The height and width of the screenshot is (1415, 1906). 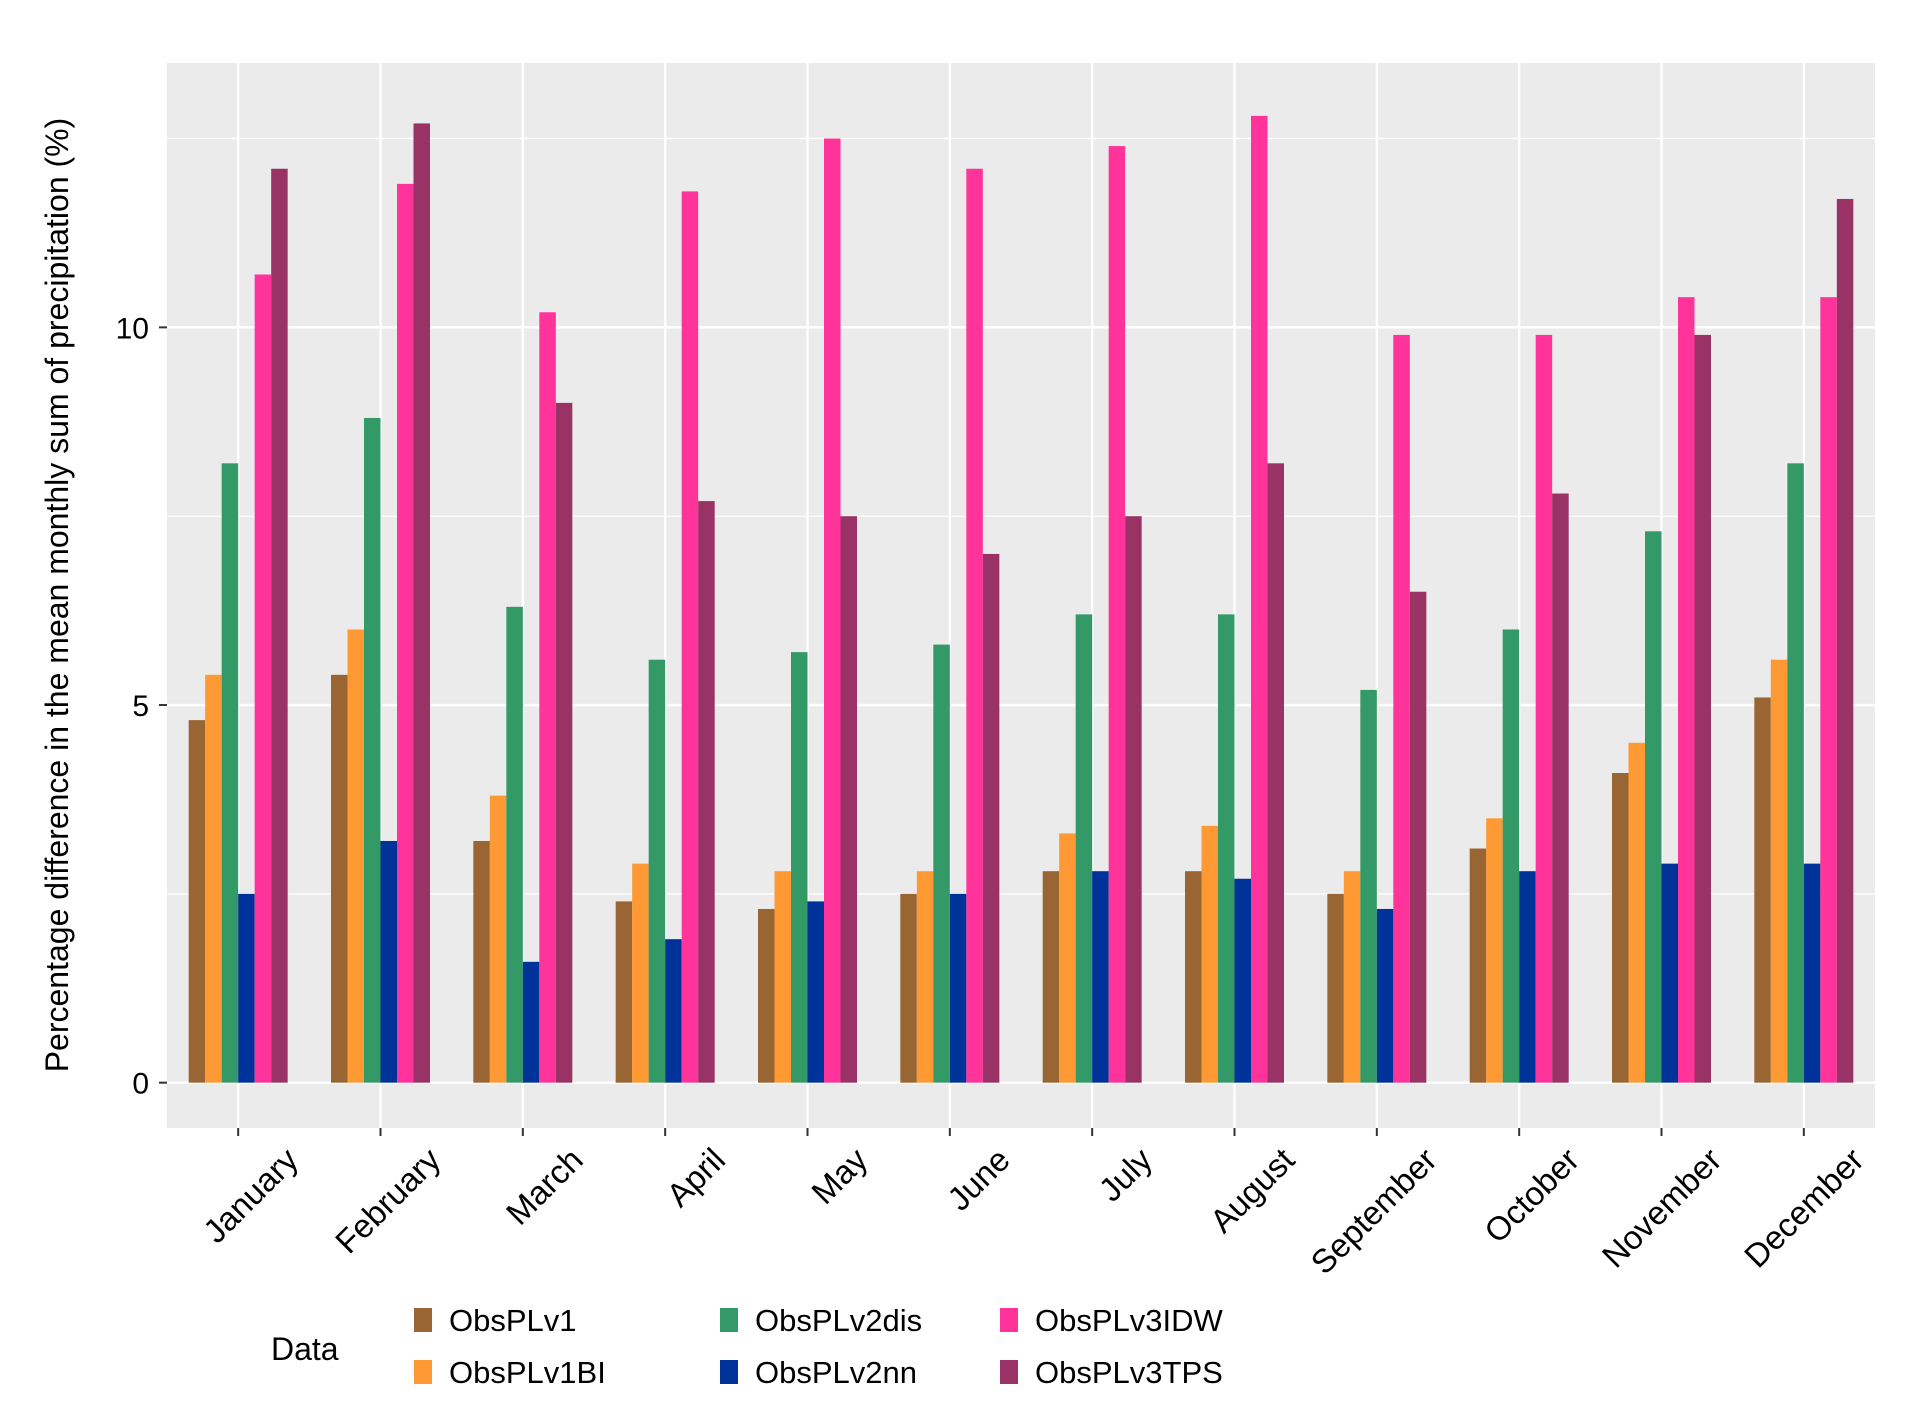 I want to click on legend-label: ObsPLv3TPS, so click(x=1129, y=1372).